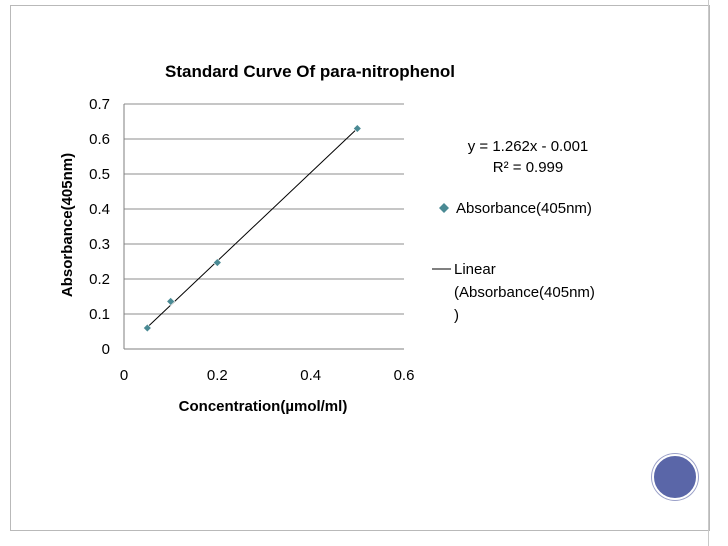 Image resolution: width=728 pixels, height=546 pixels. I want to click on x-tick-labels: 0 0.2 0.4 0.6, so click(267, 375).